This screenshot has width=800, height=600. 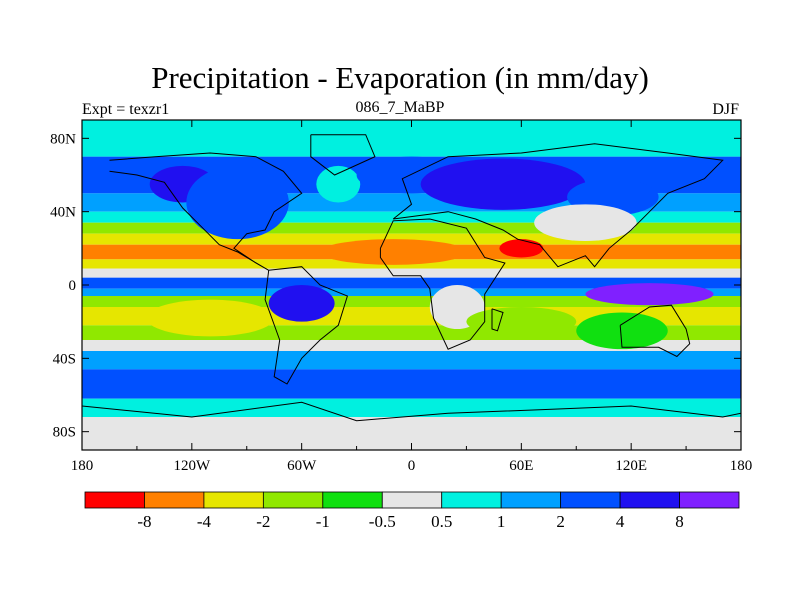 What do you see at coordinates (306, 325) in the screenshot?
I see `coastline-south-america` at bounding box center [306, 325].